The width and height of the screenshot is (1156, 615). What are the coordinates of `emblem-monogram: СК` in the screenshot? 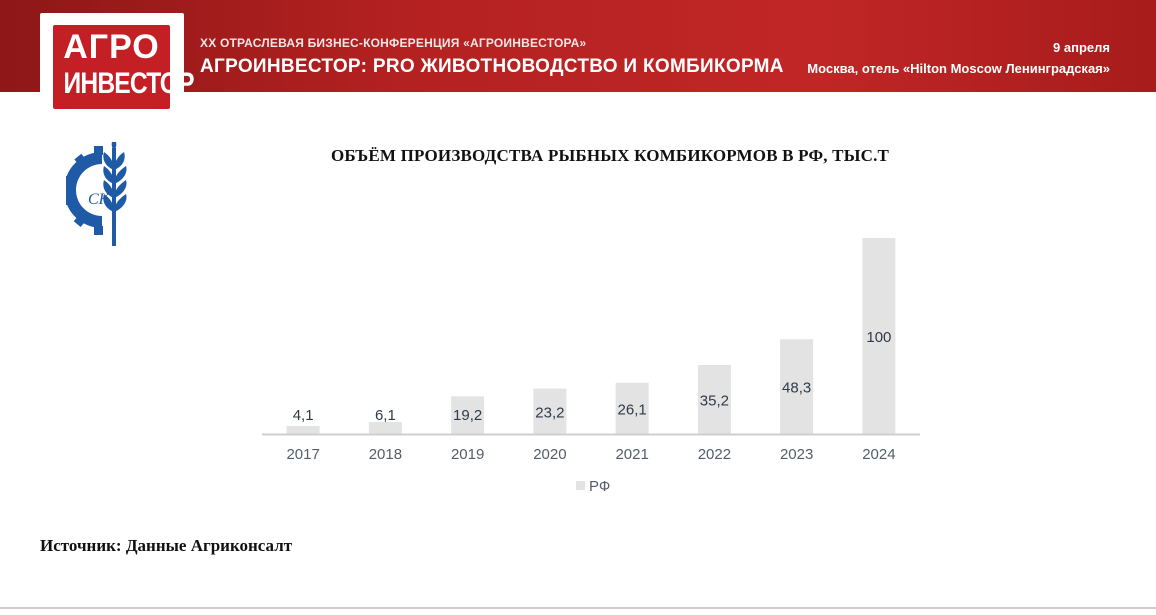 It's located at (99, 199).